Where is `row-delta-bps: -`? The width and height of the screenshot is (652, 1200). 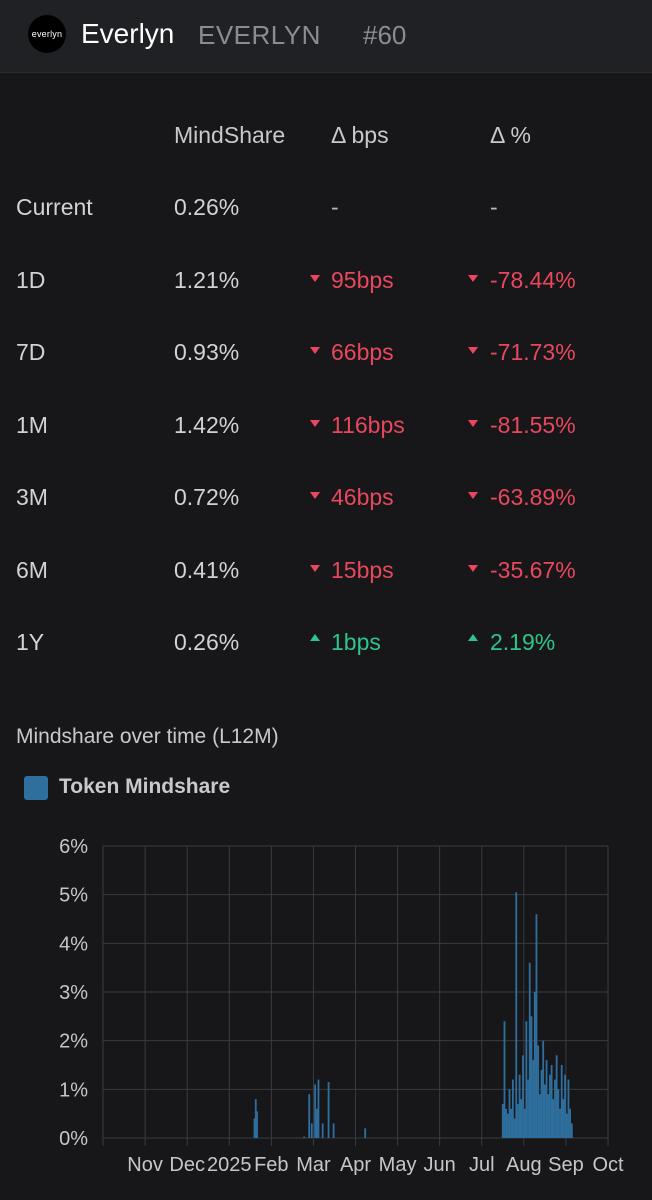
row-delta-bps: - is located at coordinates (335, 207).